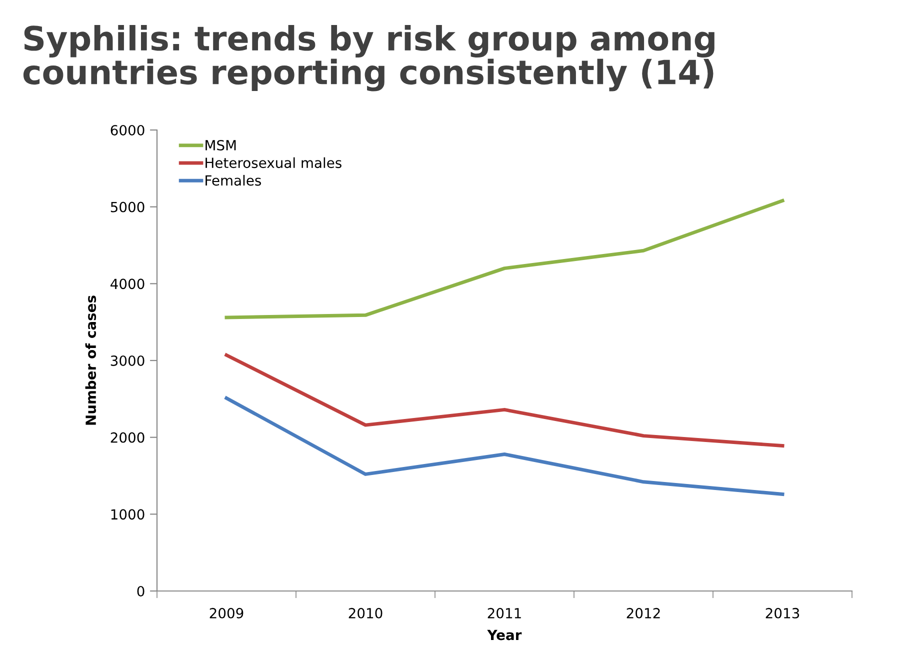  Describe the element at coordinates (127, 284) in the screenshot. I see `y-tick-label: 4000` at that location.